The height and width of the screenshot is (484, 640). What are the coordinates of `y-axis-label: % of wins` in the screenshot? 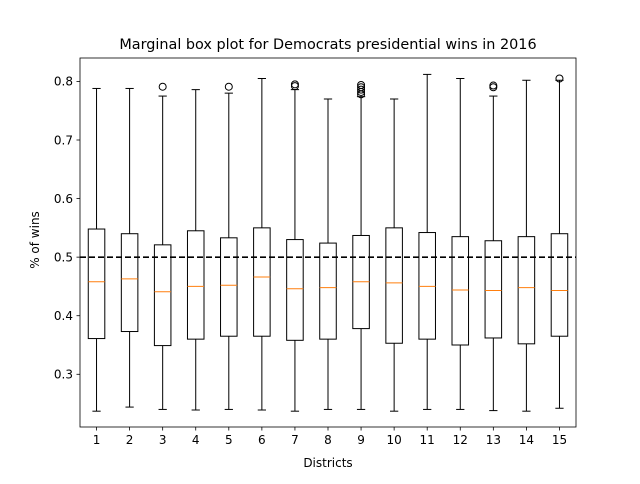 It's located at (35, 240).